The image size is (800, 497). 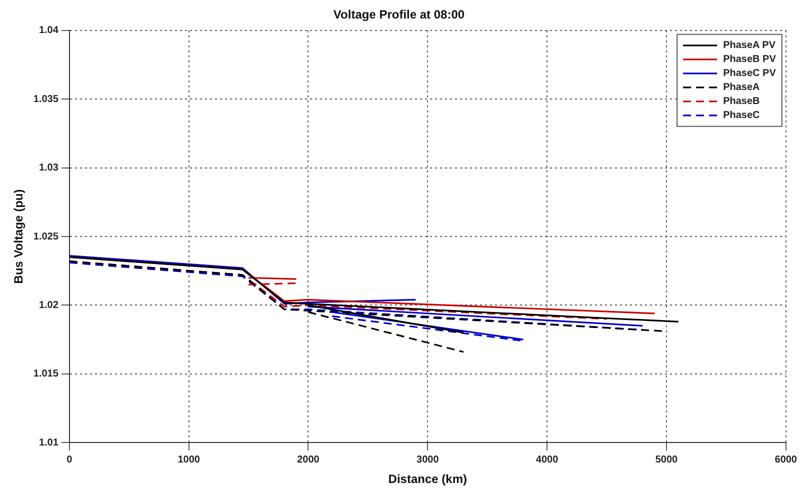 What do you see at coordinates (189, 460) in the screenshot?
I see `x-tick-label: 1000` at bounding box center [189, 460].